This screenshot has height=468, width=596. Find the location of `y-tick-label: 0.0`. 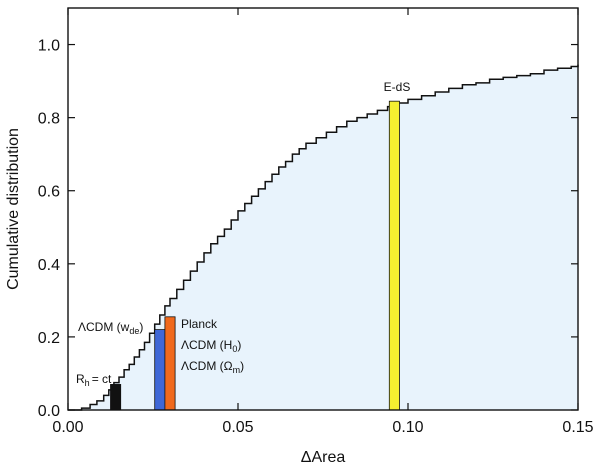

y-tick-label: 0.0 is located at coordinates (49, 411).